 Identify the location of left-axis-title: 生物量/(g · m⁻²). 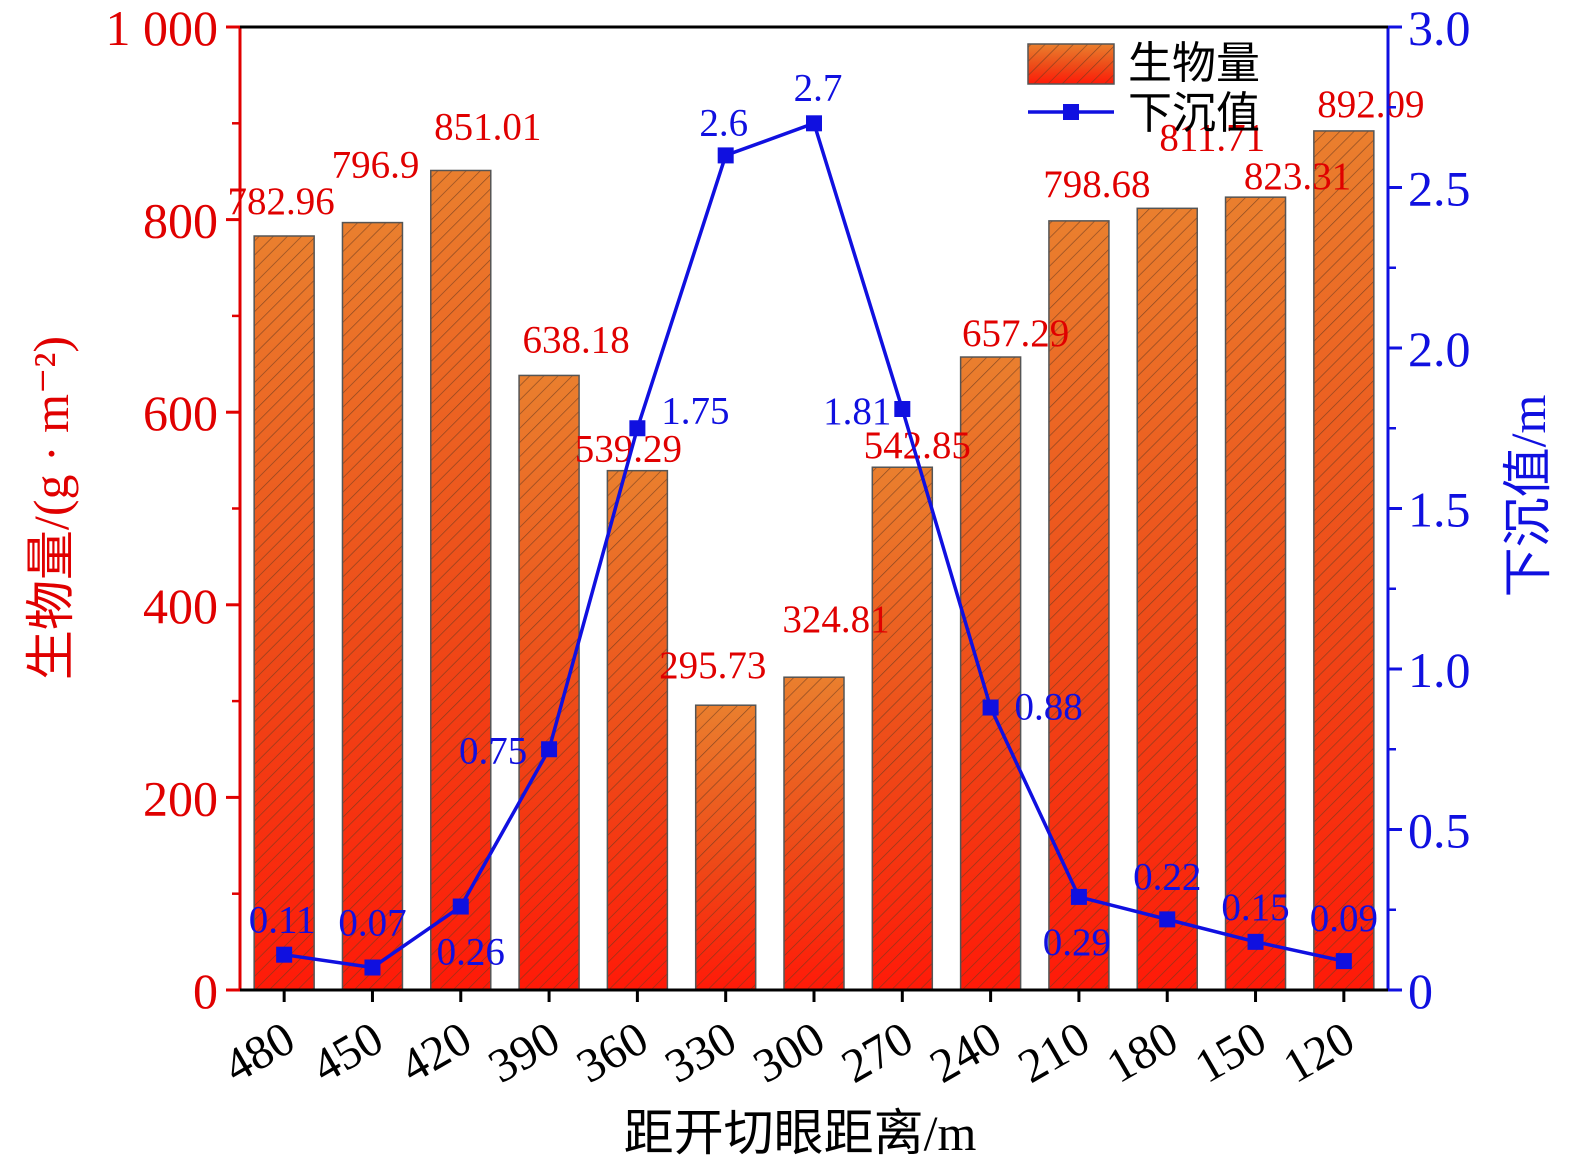
(51, 508).